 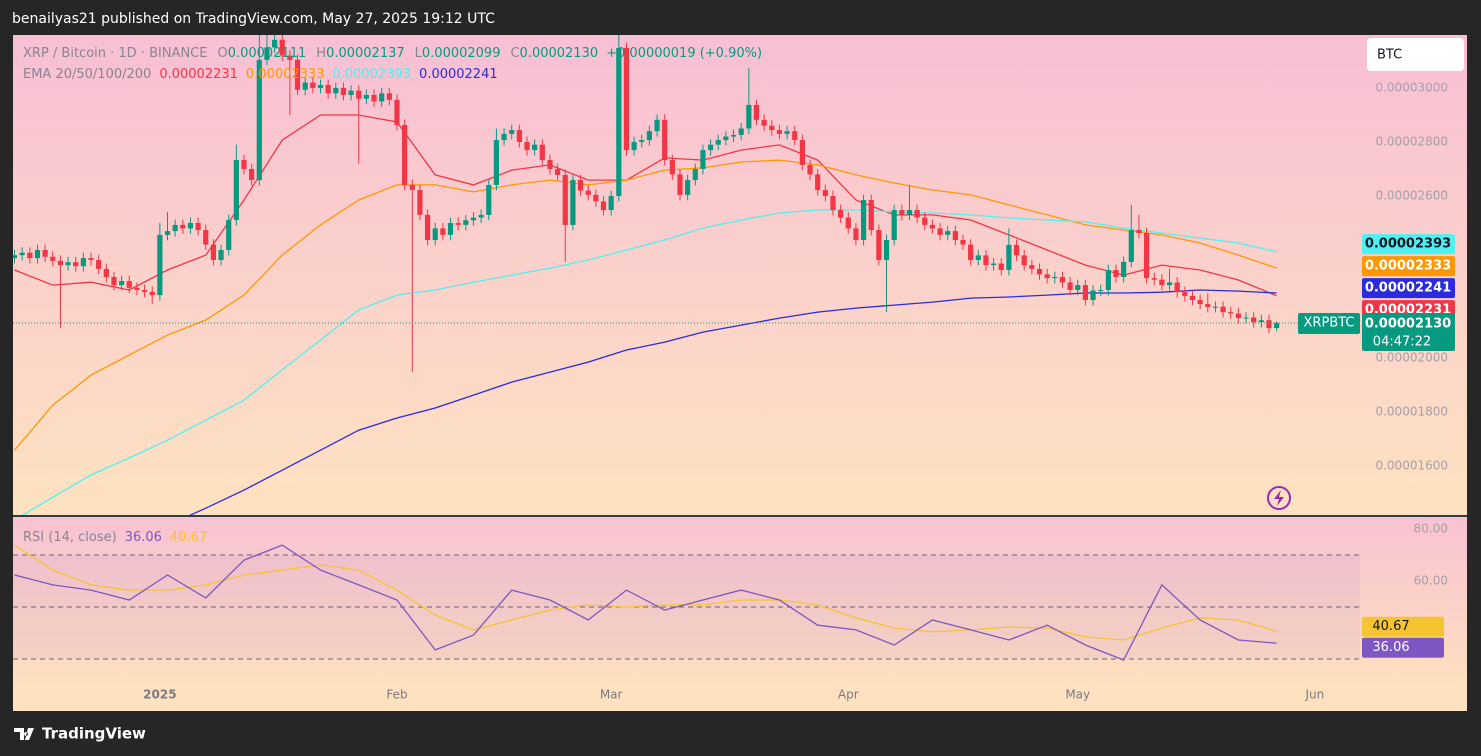 I want to click on x-tick-label: Apr, so click(x=848, y=695).